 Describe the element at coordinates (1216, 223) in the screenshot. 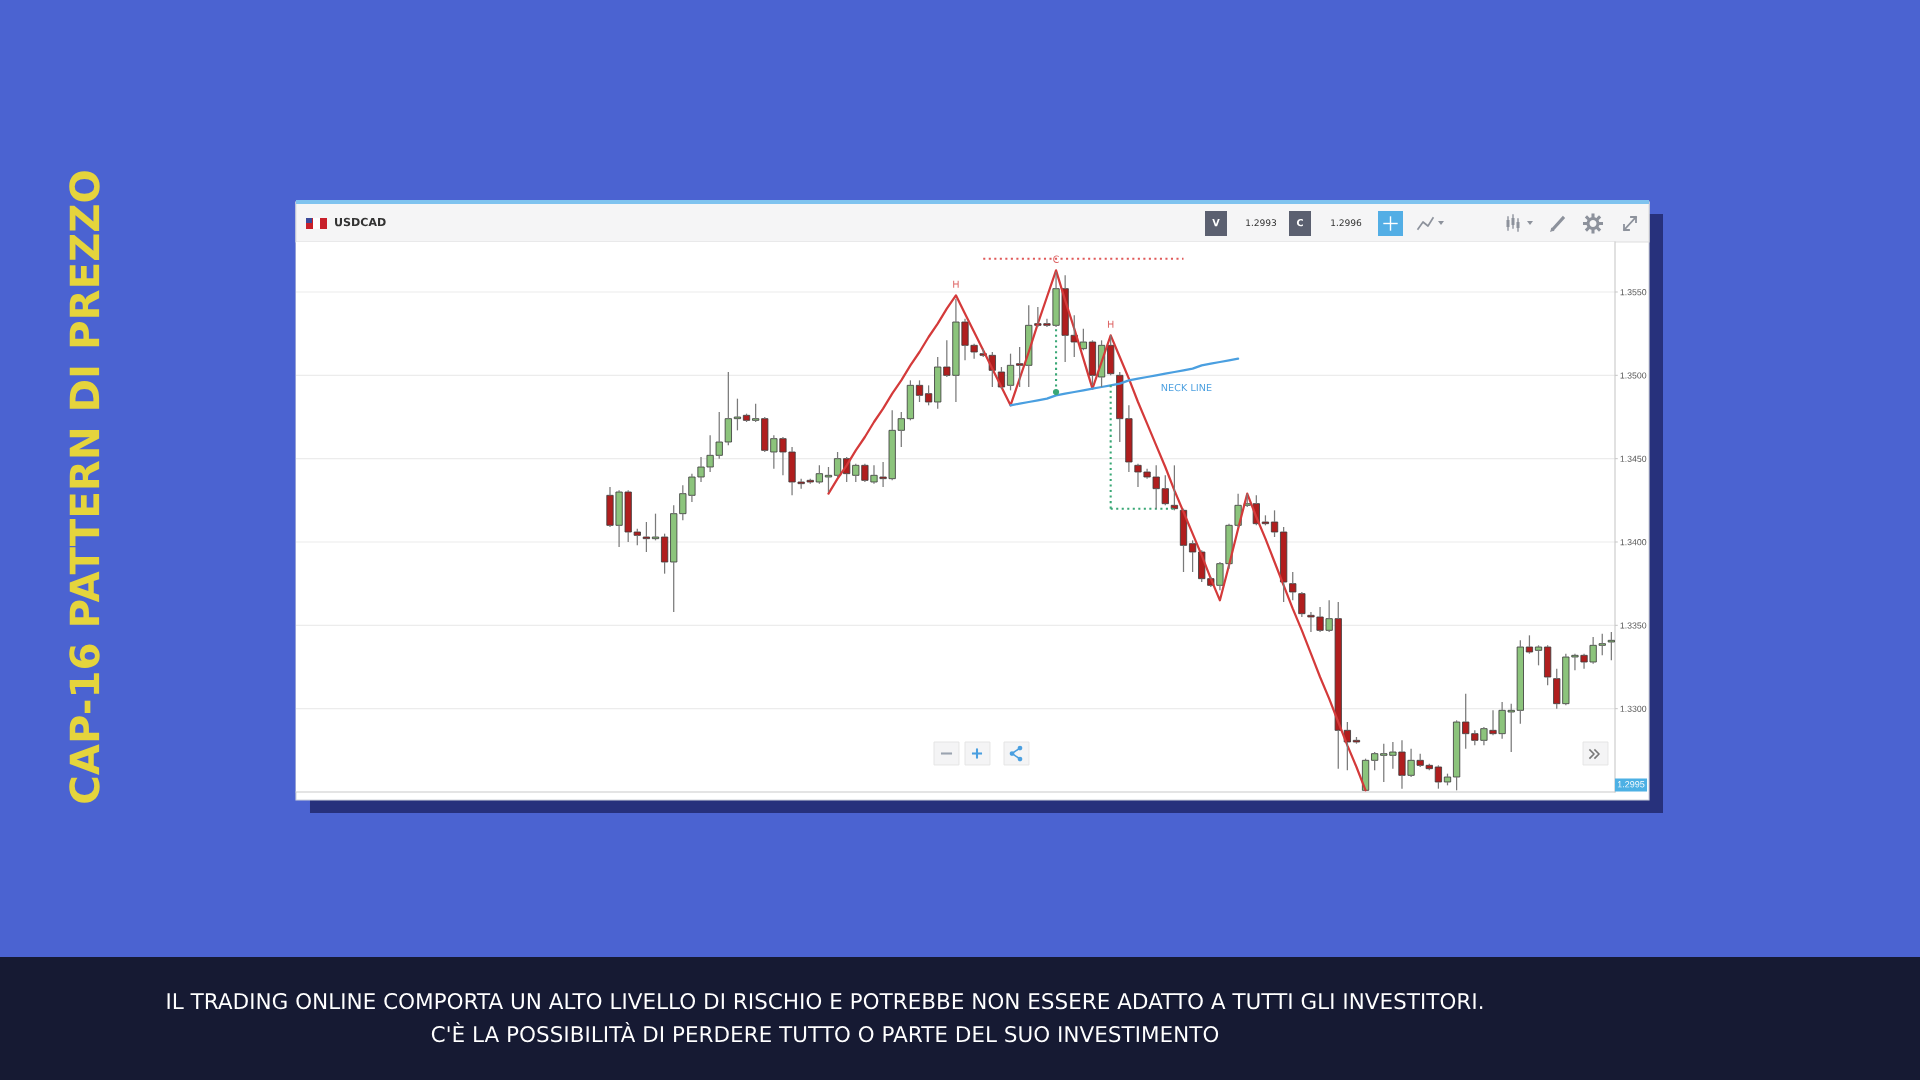

I see `text: V` at that location.